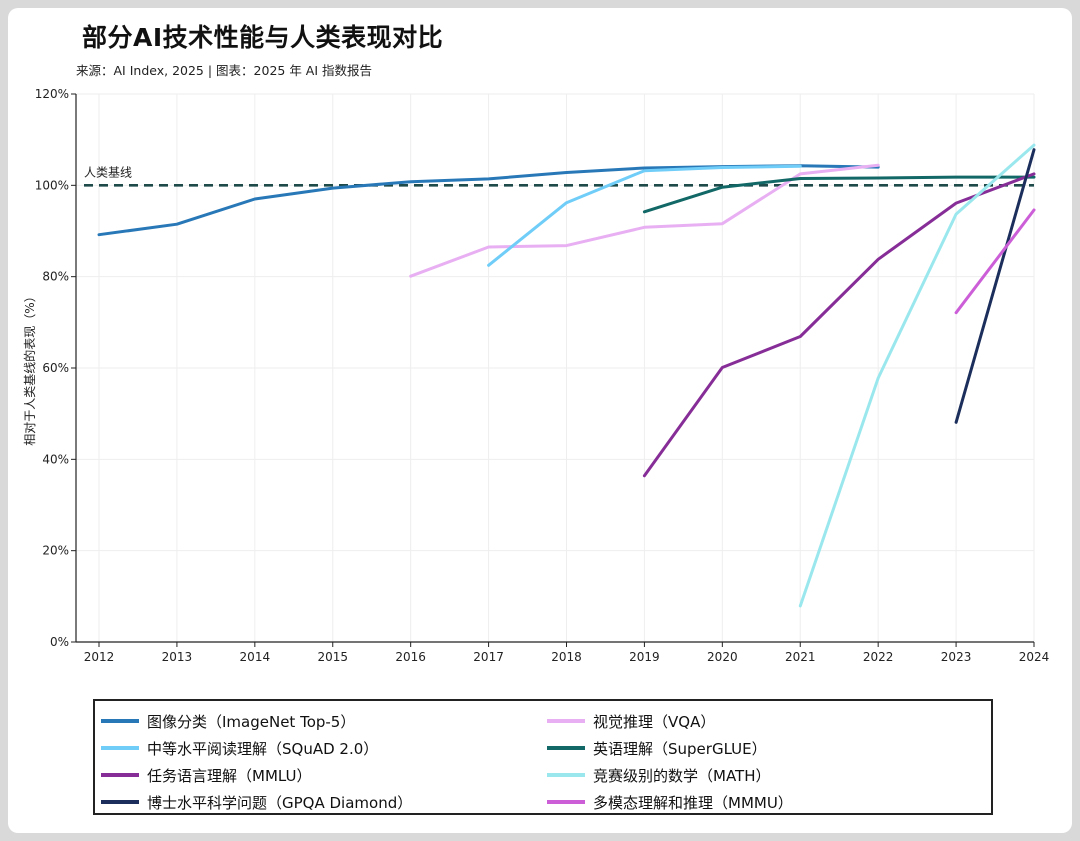 The image size is (1080, 841). Describe the element at coordinates (488, 657) in the screenshot. I see `x-tick-label: 2017` at that location.